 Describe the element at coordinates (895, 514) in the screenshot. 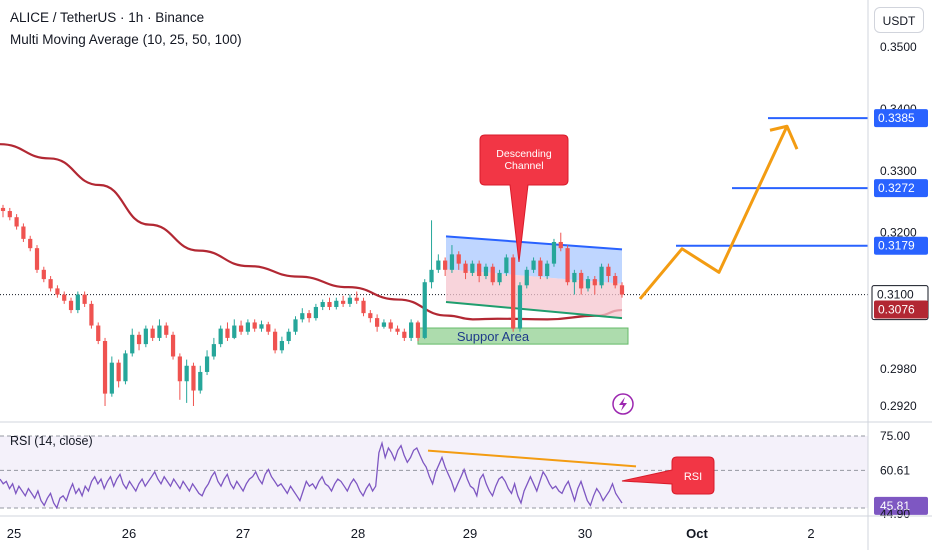

I see `rsi-tick-label: 44.90` at that location.